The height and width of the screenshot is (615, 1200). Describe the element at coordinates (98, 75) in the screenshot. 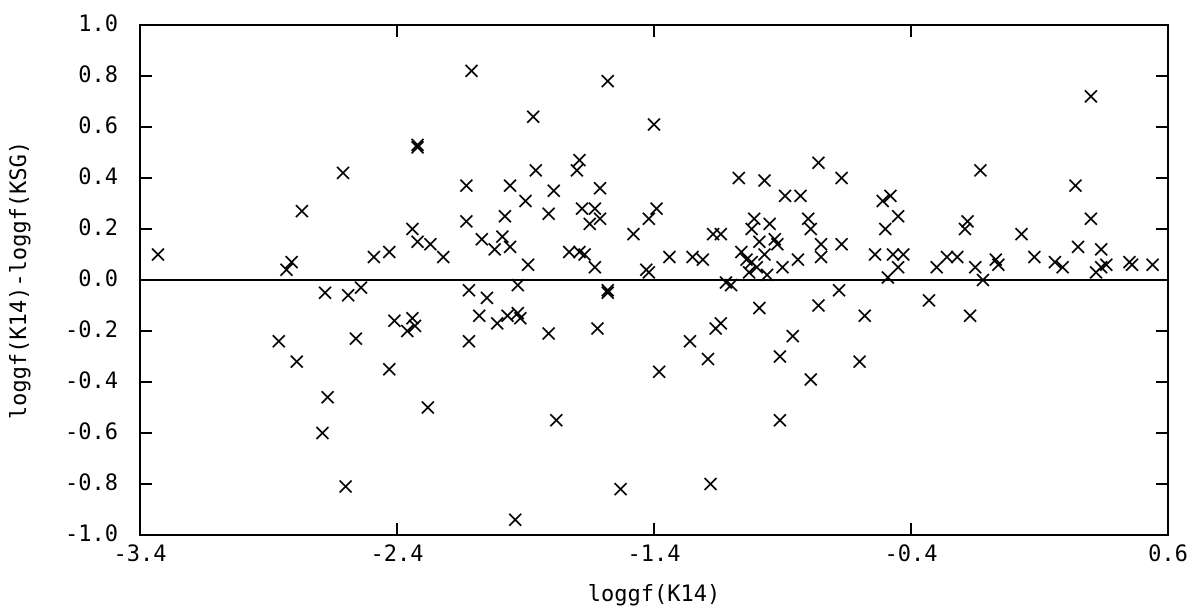

I see `y-tick-label: 0.8` at that location.